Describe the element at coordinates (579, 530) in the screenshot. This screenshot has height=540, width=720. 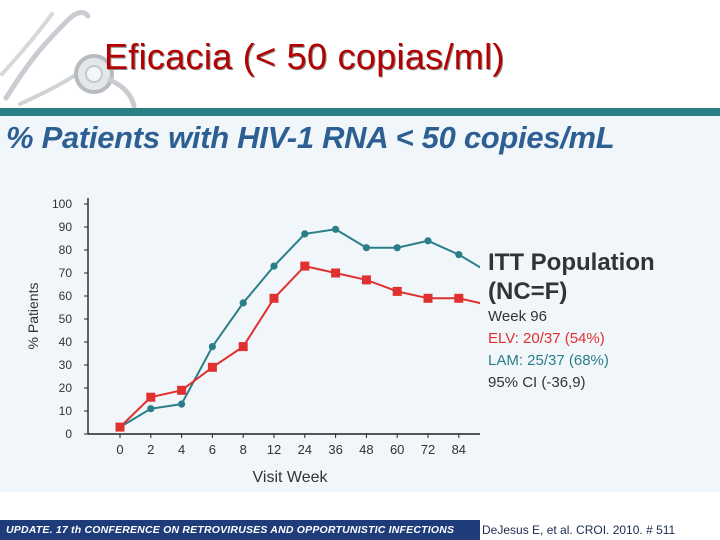
I see `citation: DeJesus E, et al. CROI. 2010. # 511` at that location.